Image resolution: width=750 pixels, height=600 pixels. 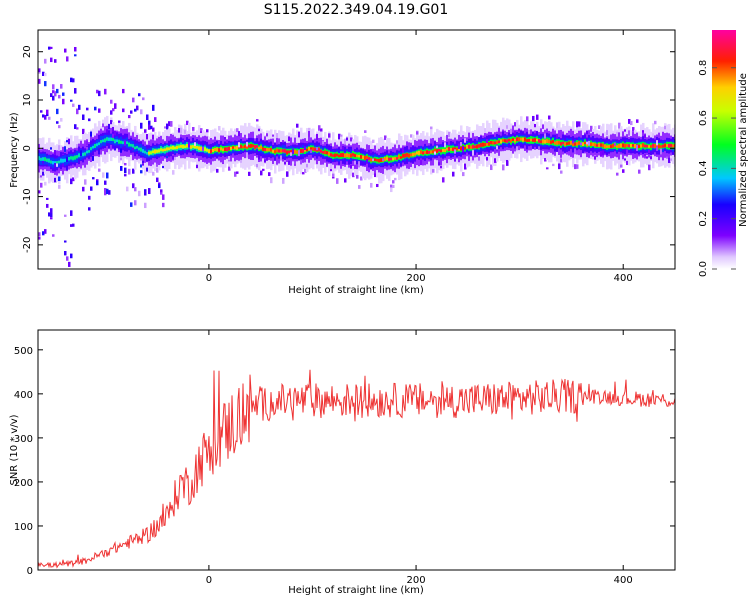 I want to click on snr-y-tick-label: 100, so click(x=23, y=527).